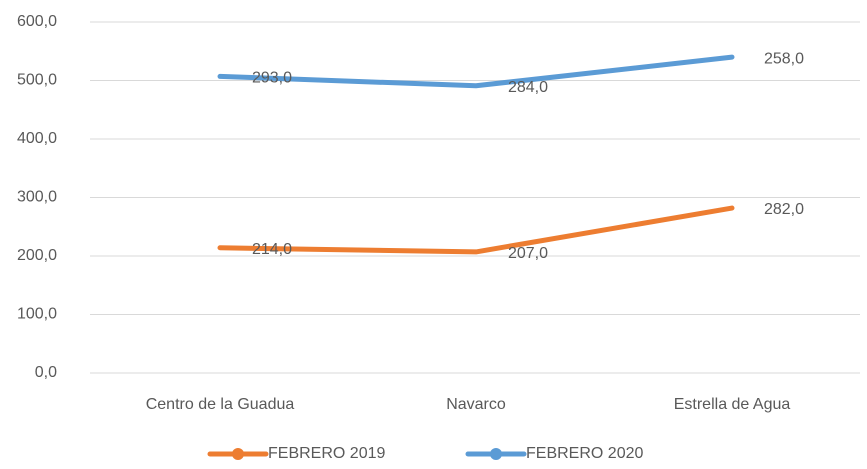  Describe the element at coordinates (37, 138) in the screenshot. I see `y-tick-label: 400,0` at that location.